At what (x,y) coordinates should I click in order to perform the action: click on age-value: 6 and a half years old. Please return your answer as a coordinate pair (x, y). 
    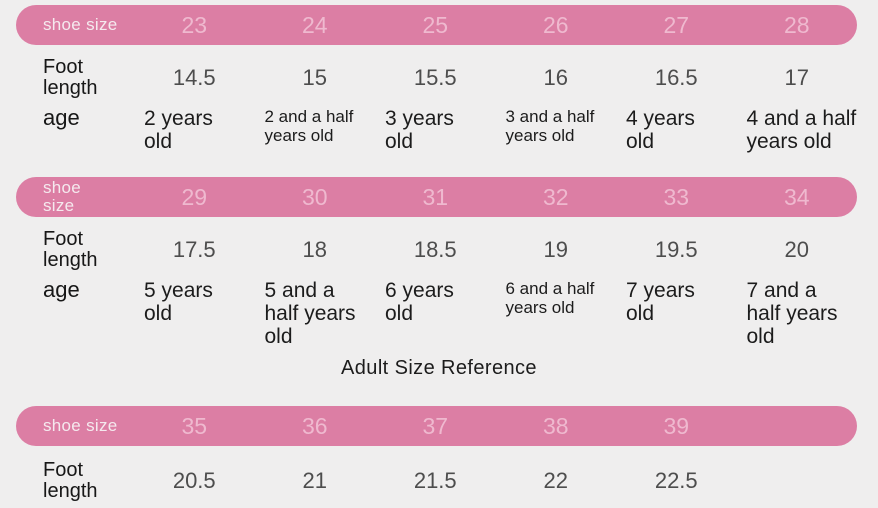
    Looking at the image, I should click on (550, 298).